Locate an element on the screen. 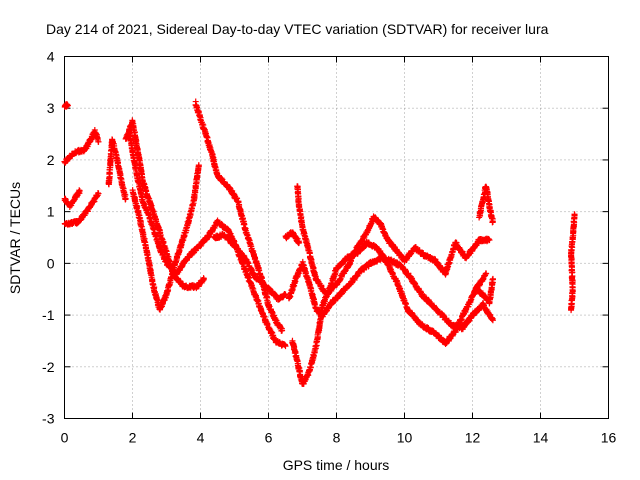 The image size is (640, 480). x-tick-label: 12 is located at coordinates (473, 438).